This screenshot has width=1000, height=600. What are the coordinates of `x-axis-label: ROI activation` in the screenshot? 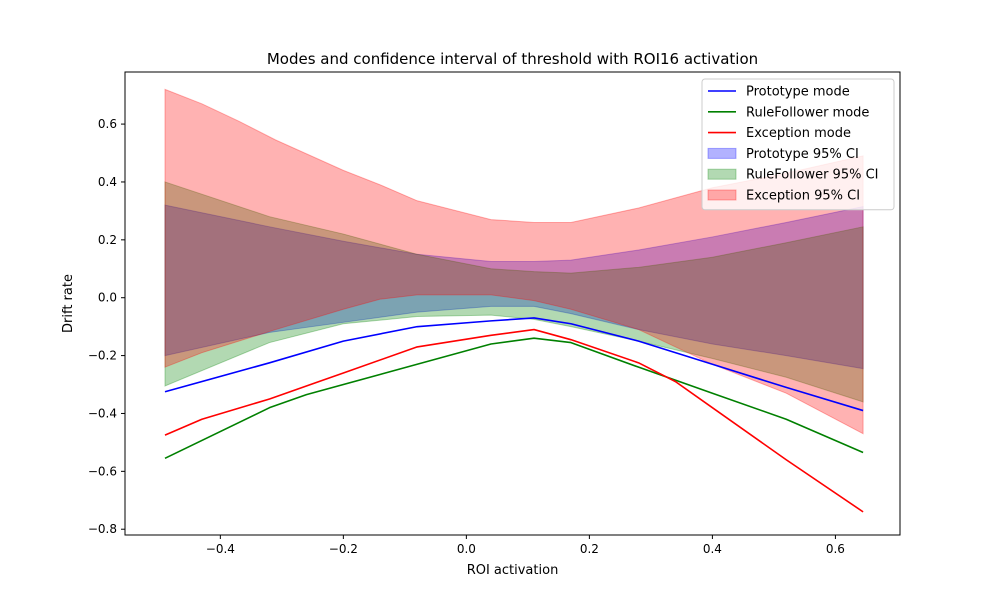 It's located at (513, 570).